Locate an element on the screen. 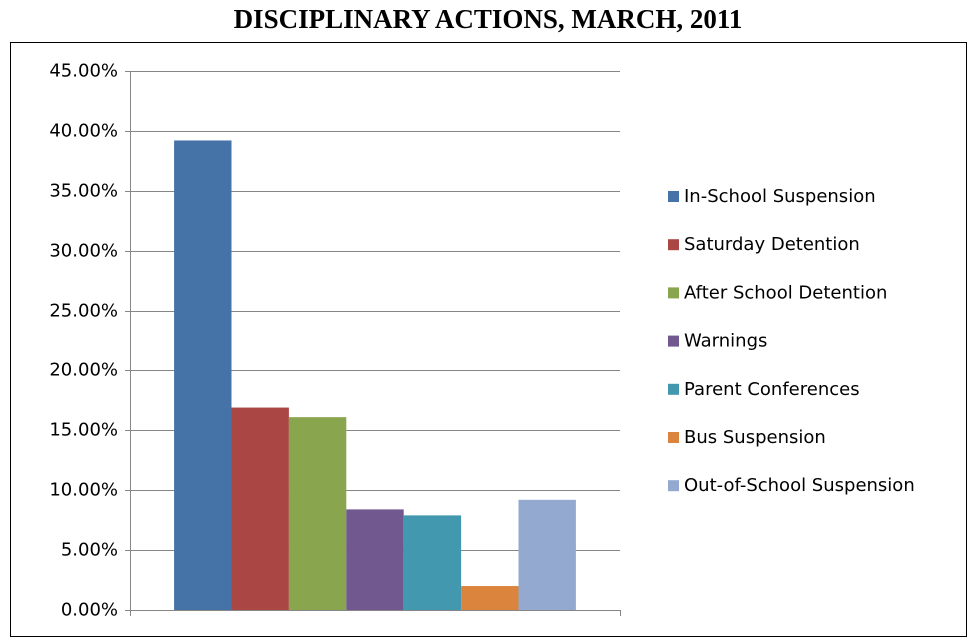 Image resolution: width=977 pixels, height=642 pixels. y-tick-label: 0.00% is located at coordinates (89, 610).